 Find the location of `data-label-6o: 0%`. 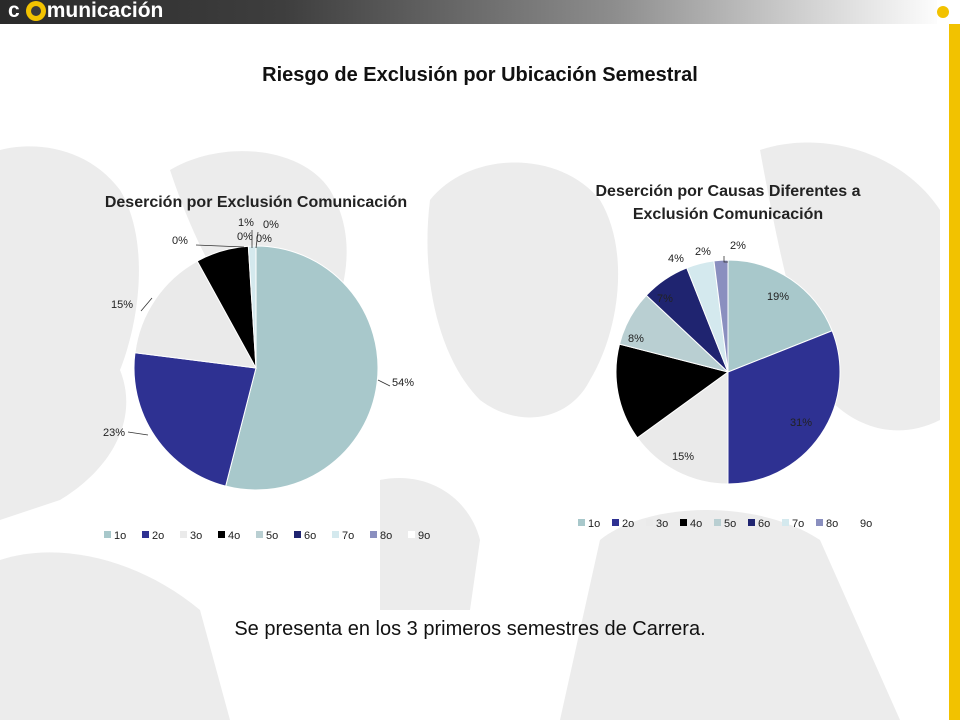

data-label-6o: 0% is located at coordinates (245, 237).